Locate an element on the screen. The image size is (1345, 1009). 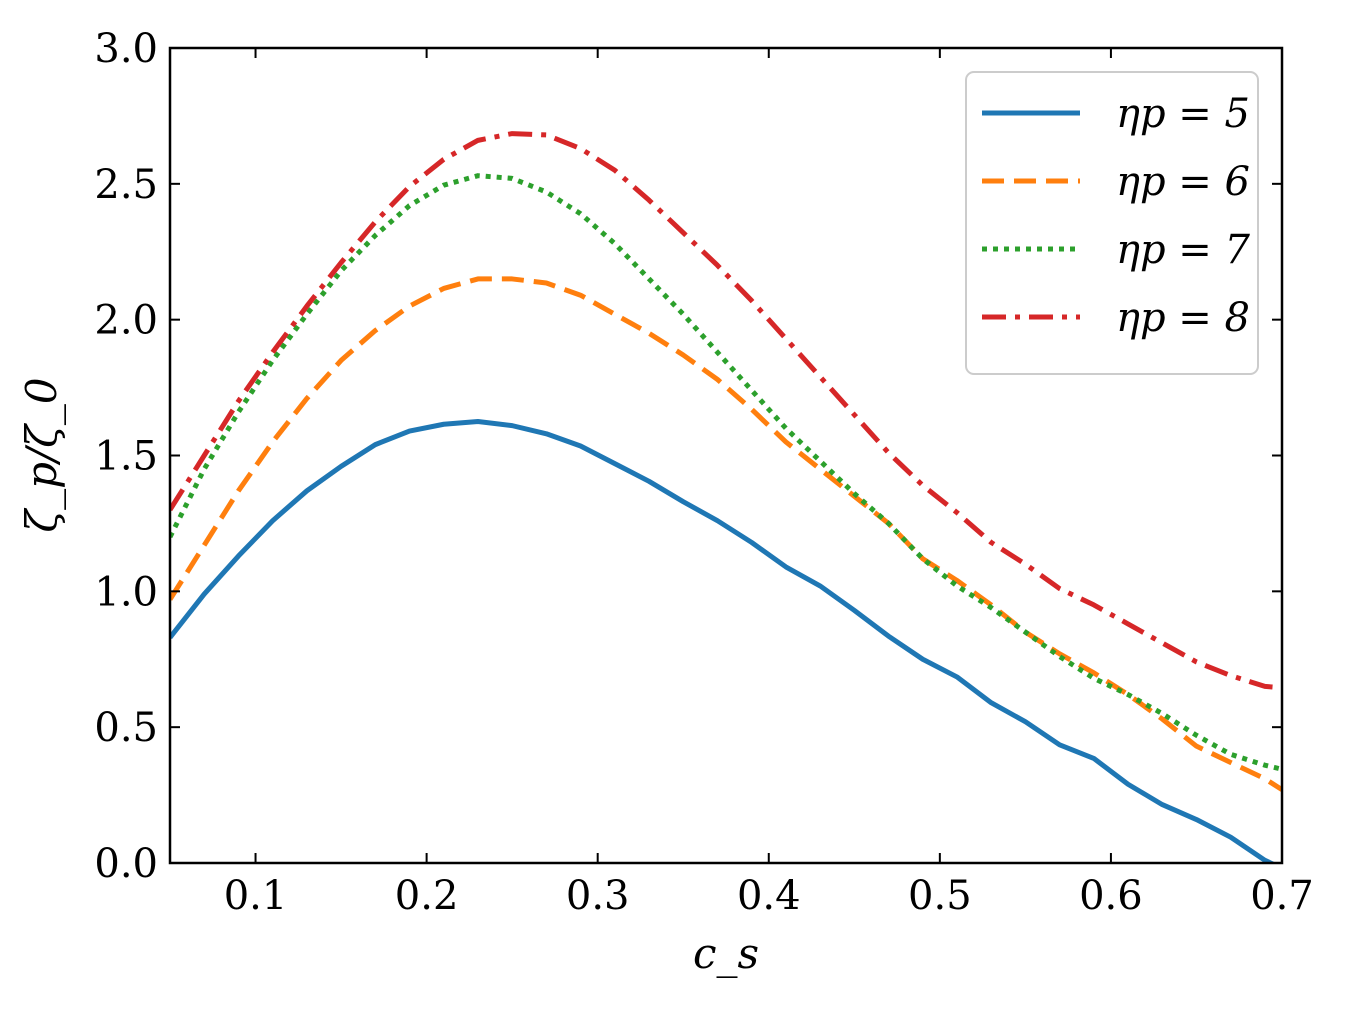
legend-label-3: ηp = 7 is located at coordinates (1183, 250).